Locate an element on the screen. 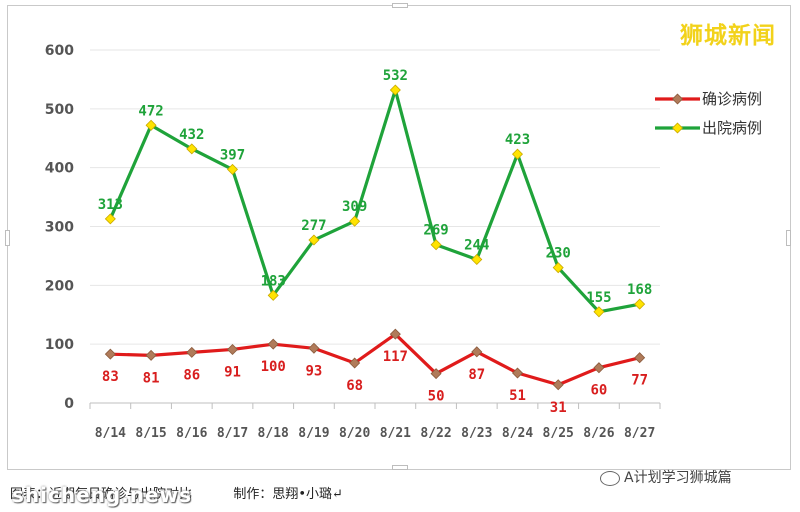 The height and width of the screenshot is (512, 800). data-label: 86 is located at coordinates (191, 375).